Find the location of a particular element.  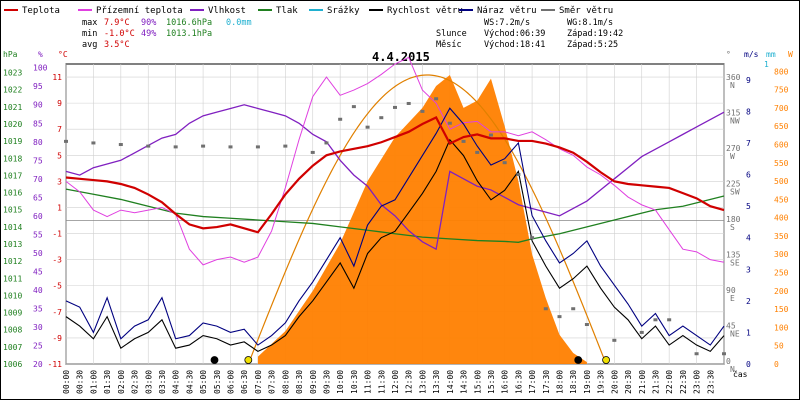

tick-label-w: 300 is located at coordinates (781, 254).